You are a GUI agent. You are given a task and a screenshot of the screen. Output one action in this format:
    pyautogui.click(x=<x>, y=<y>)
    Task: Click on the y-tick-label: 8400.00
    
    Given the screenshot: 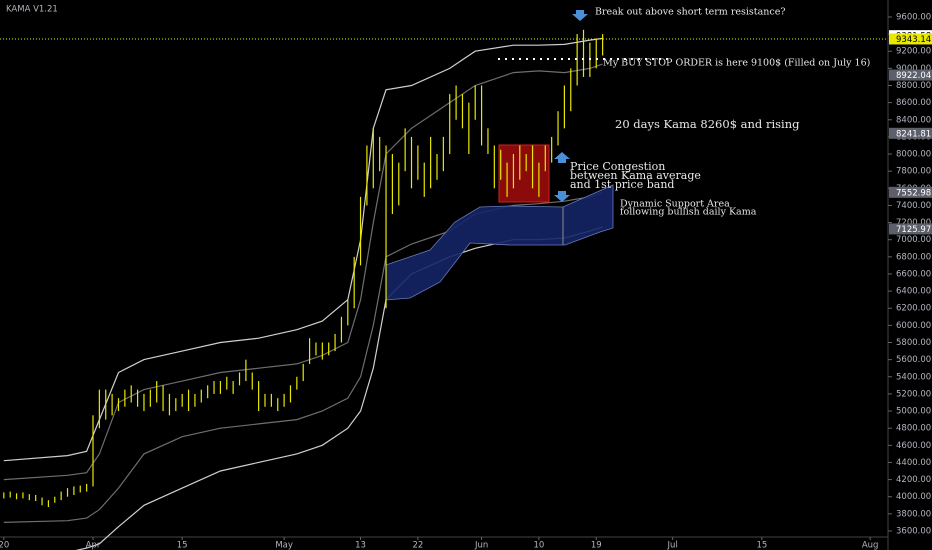 What is the action you would take?
    pyautogui.click(x=913, y=120)
    